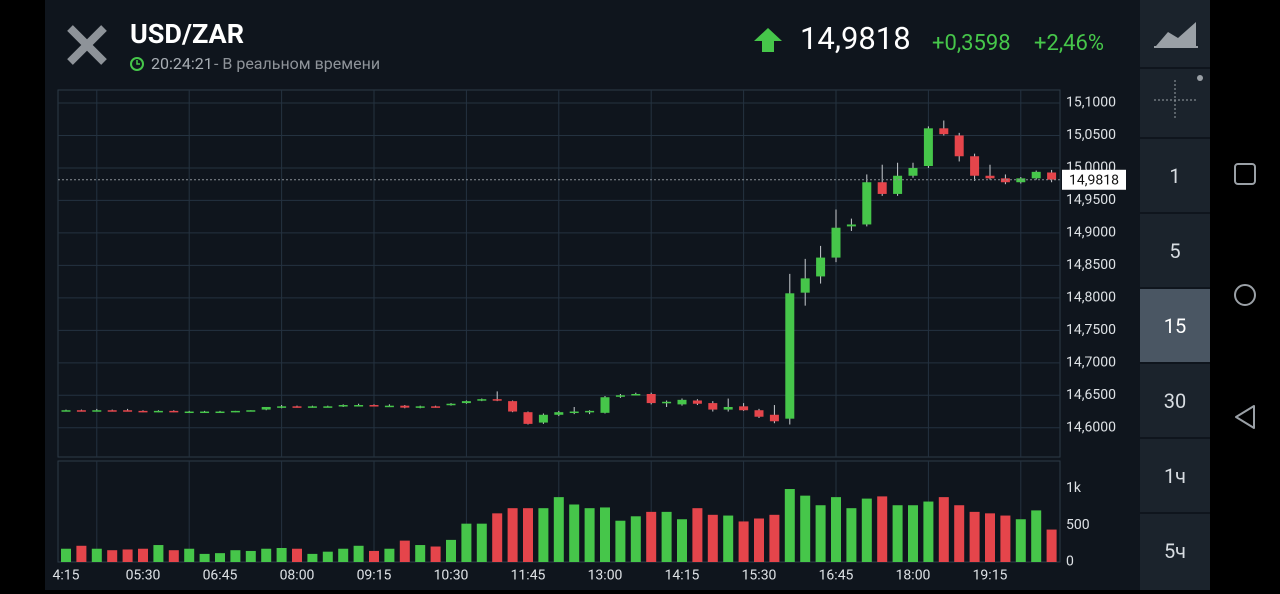  Describe the element at coordinates (451, 576) in the screenshot. I see `x-tick-label: 10:30` at that location.